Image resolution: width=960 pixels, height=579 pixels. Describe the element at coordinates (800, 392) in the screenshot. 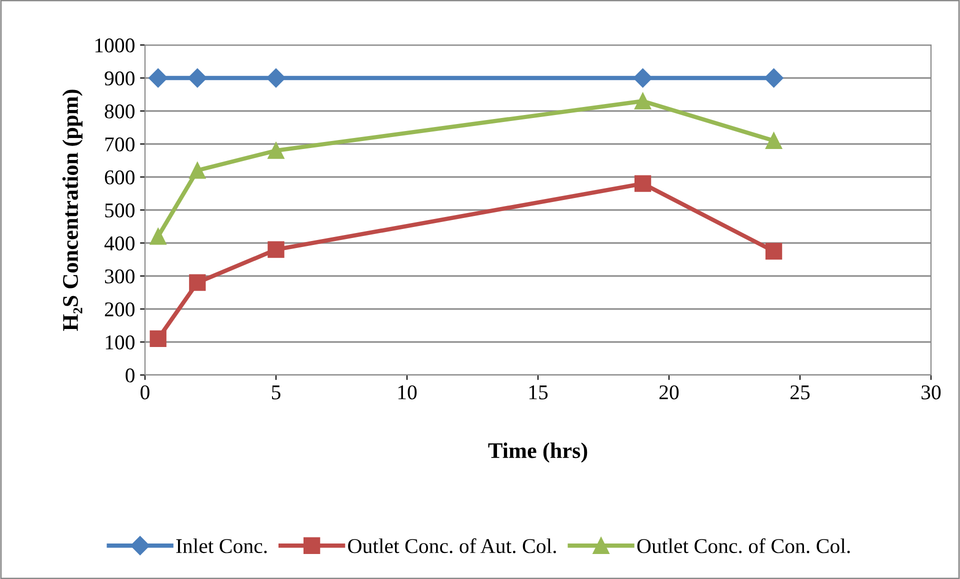

I see `x-tick-label: 25` at that location.